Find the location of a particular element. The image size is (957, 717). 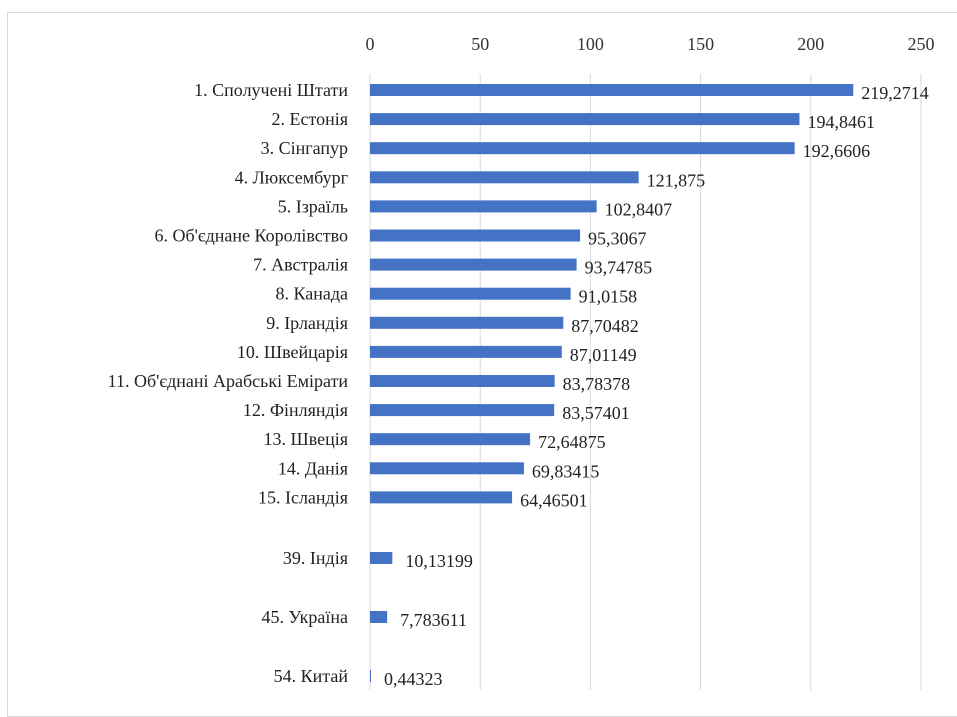

x-tick-label: 150 is located at coordinates (700, 44).